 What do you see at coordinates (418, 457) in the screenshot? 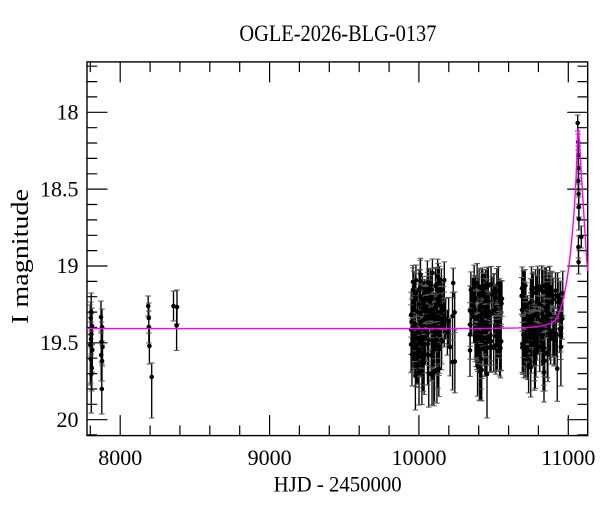
I see `svg-text: 10000` at bounding box center [418, 457].